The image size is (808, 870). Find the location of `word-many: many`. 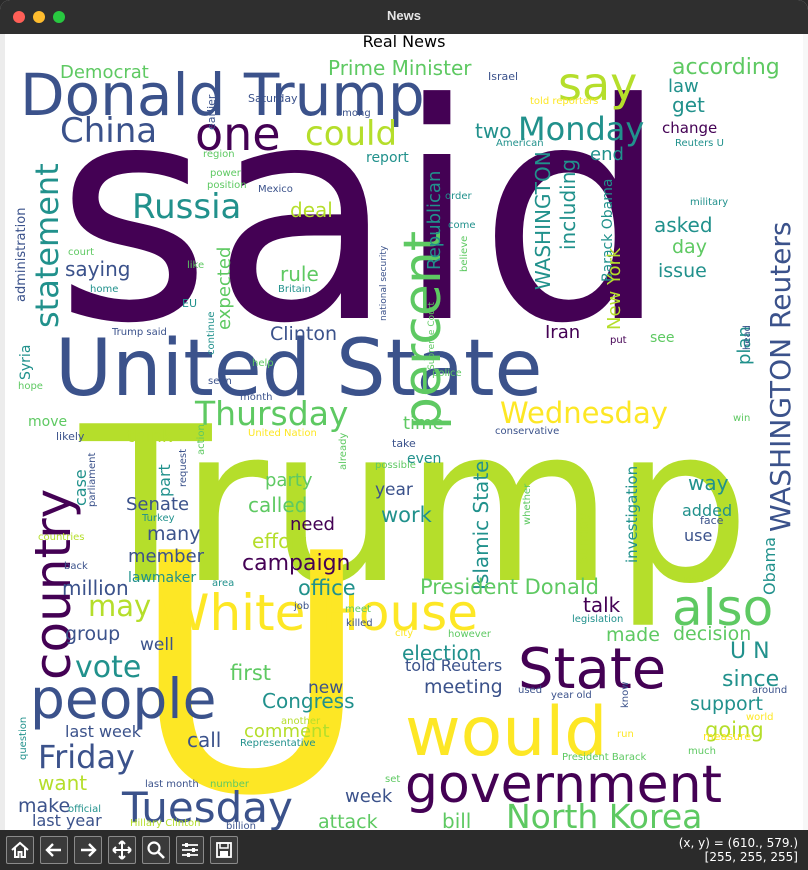

word-many: many is located at coordinates (173, 534).